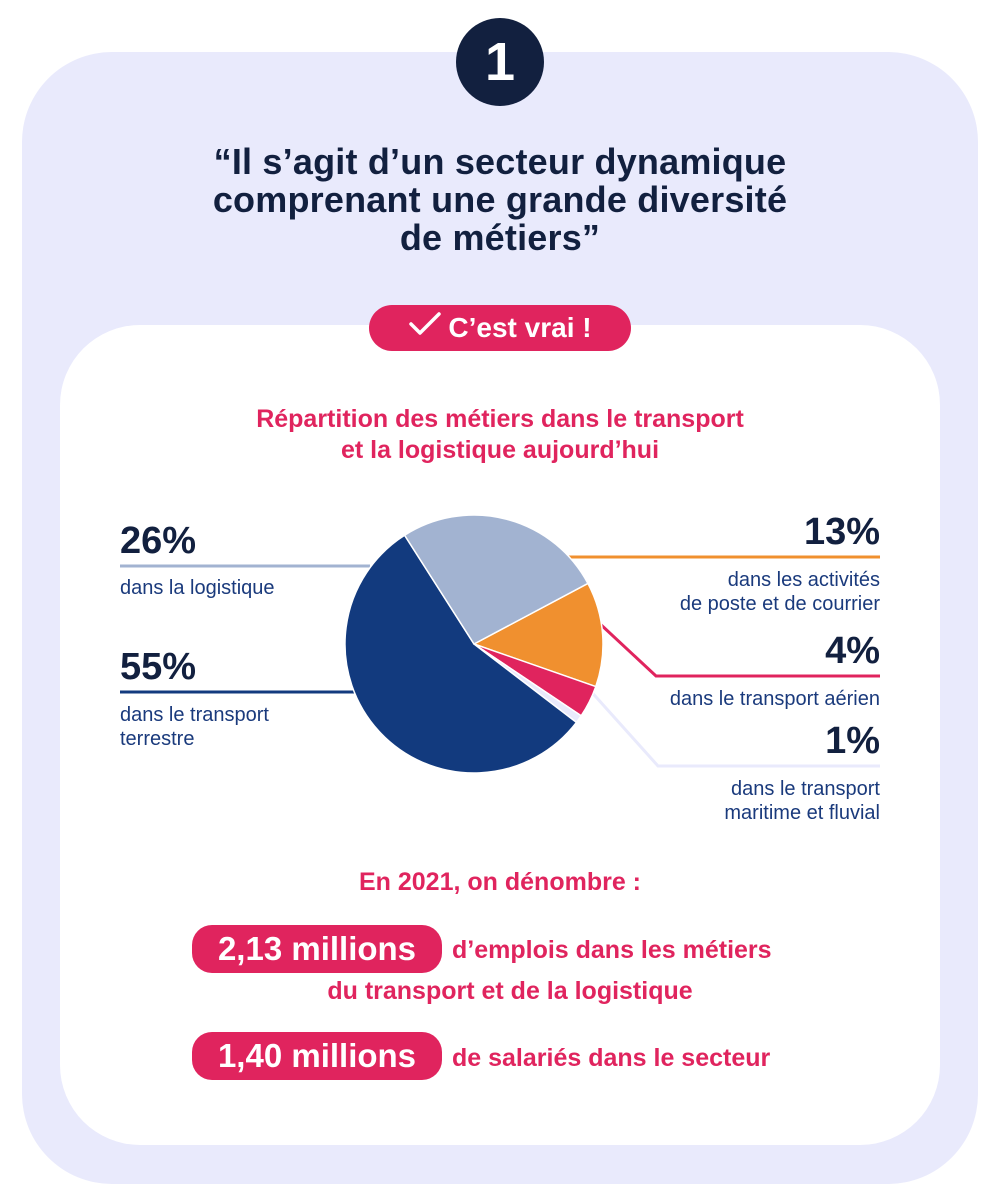  I want to click on label-desc-aerien: dans le transport aérien, so click(720, 699).